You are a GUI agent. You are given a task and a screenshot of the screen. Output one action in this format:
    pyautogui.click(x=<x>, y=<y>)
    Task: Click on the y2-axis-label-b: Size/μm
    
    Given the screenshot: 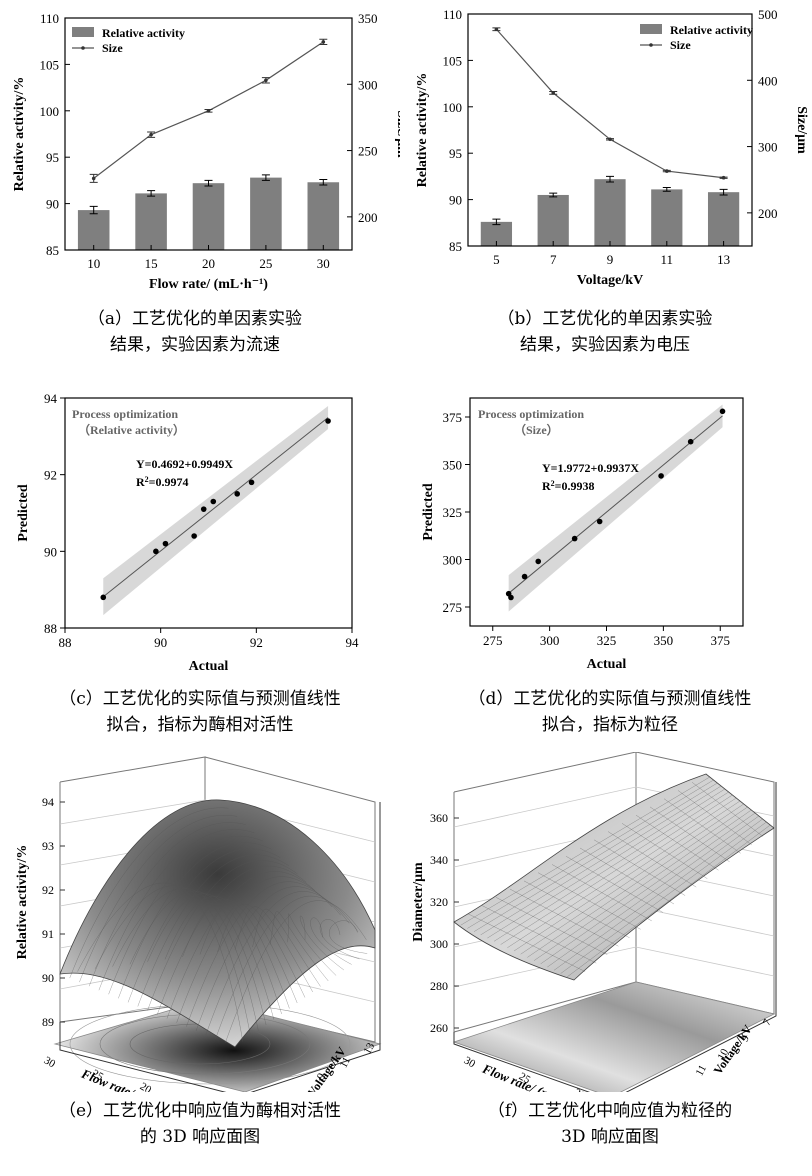 What is the action you would take?
    pyautogui.click(x=801, y=130)
    